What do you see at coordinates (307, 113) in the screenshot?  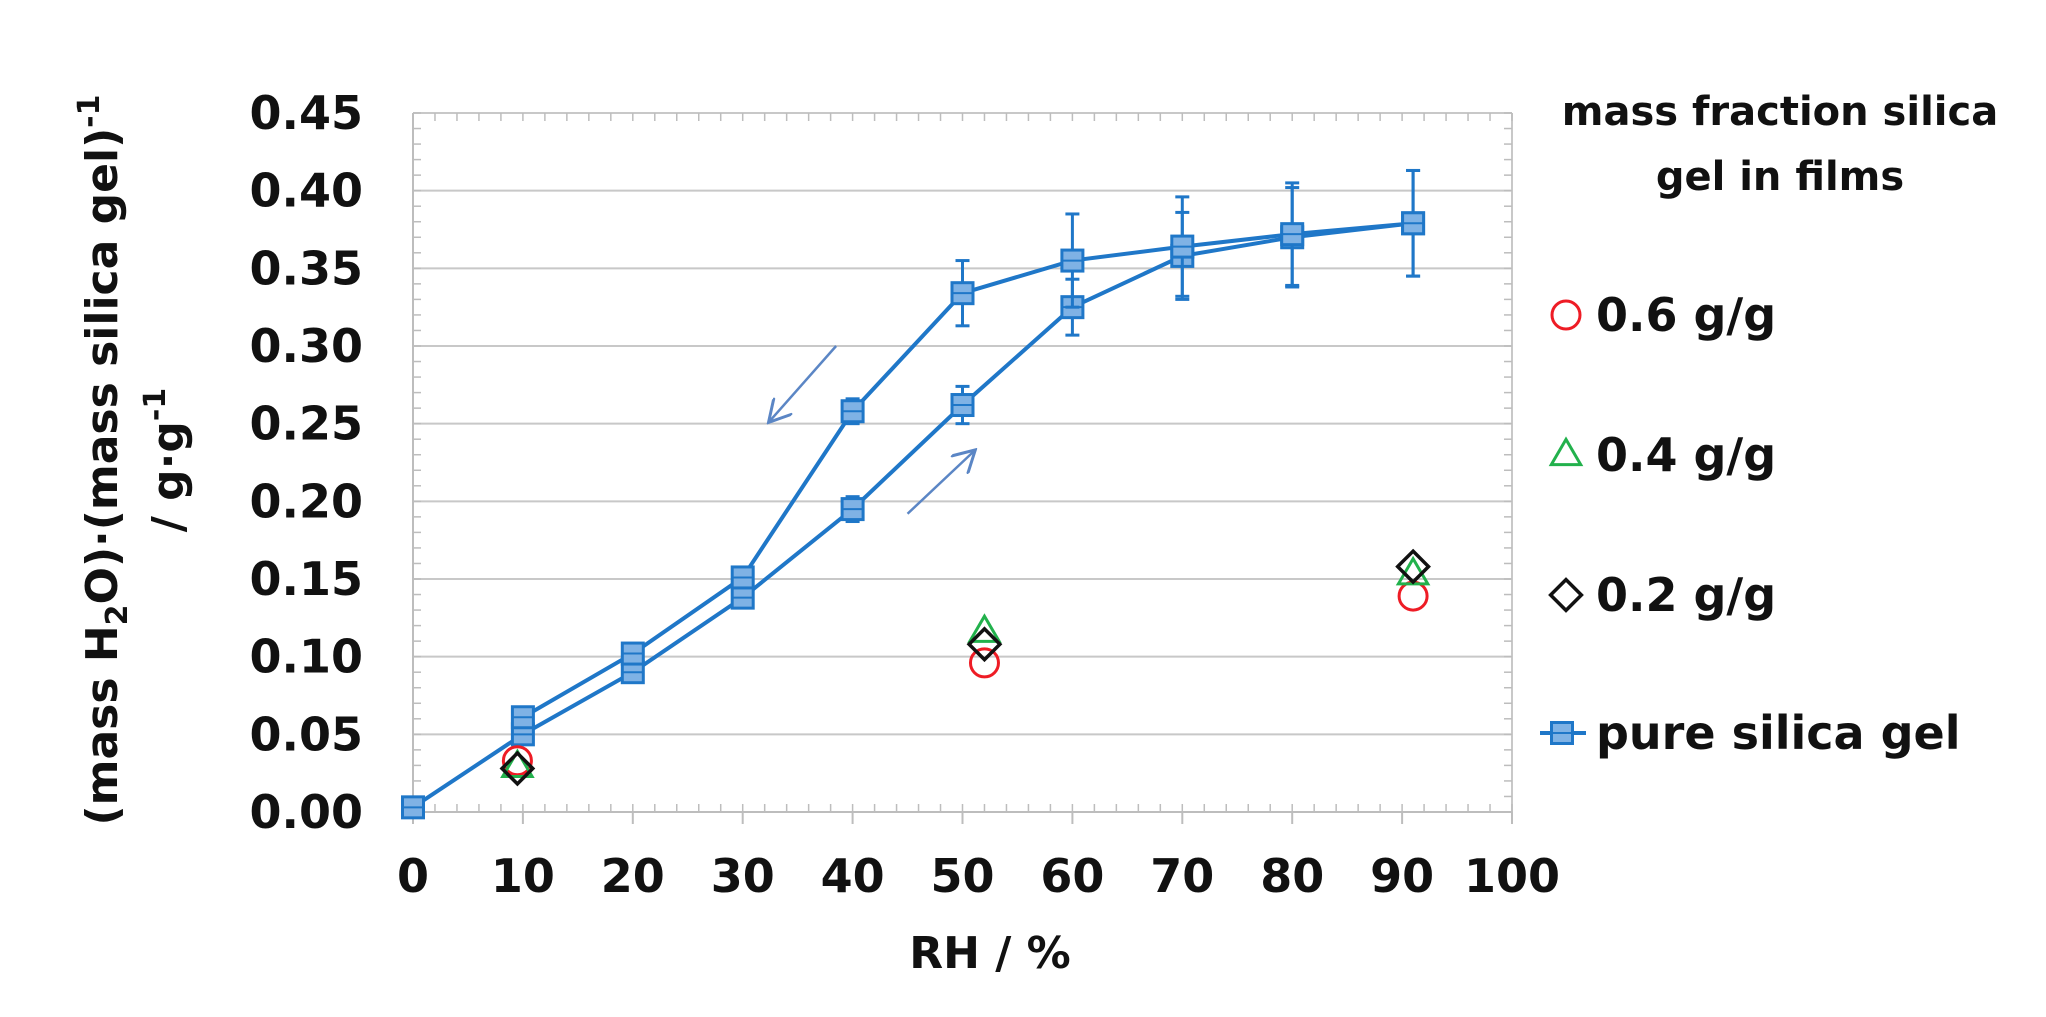 I see `y-tick-label: 0.45` at bounding box center [307, 113].